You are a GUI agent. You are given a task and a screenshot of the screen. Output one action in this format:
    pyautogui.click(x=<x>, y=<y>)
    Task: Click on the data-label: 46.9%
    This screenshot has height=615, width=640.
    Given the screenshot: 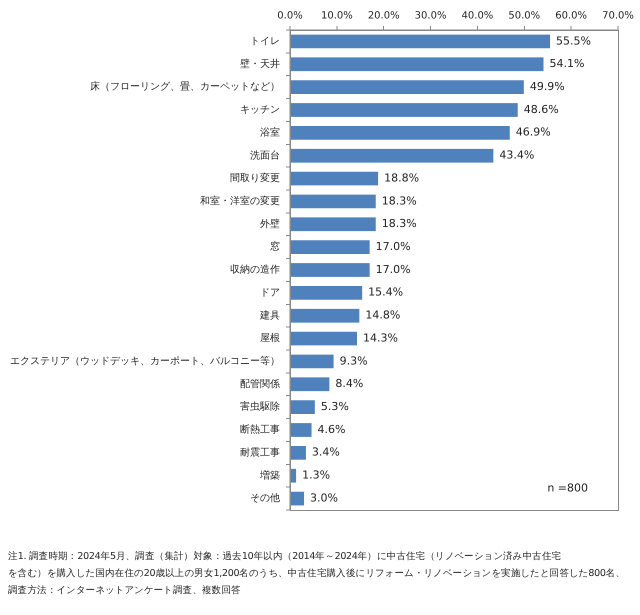 What is the action you would take?
    pyautogui.click(x=533, y=132)
    